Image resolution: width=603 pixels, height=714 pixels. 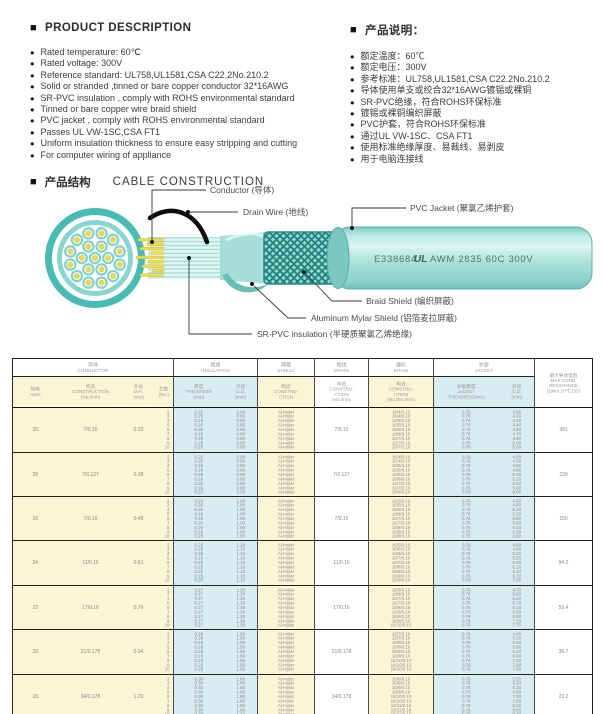 I want to click on label-sr-pvc-insulation: SR-PVC insulation (半硬质聚氯乙烯绝缘), so click(x=334, y=334).